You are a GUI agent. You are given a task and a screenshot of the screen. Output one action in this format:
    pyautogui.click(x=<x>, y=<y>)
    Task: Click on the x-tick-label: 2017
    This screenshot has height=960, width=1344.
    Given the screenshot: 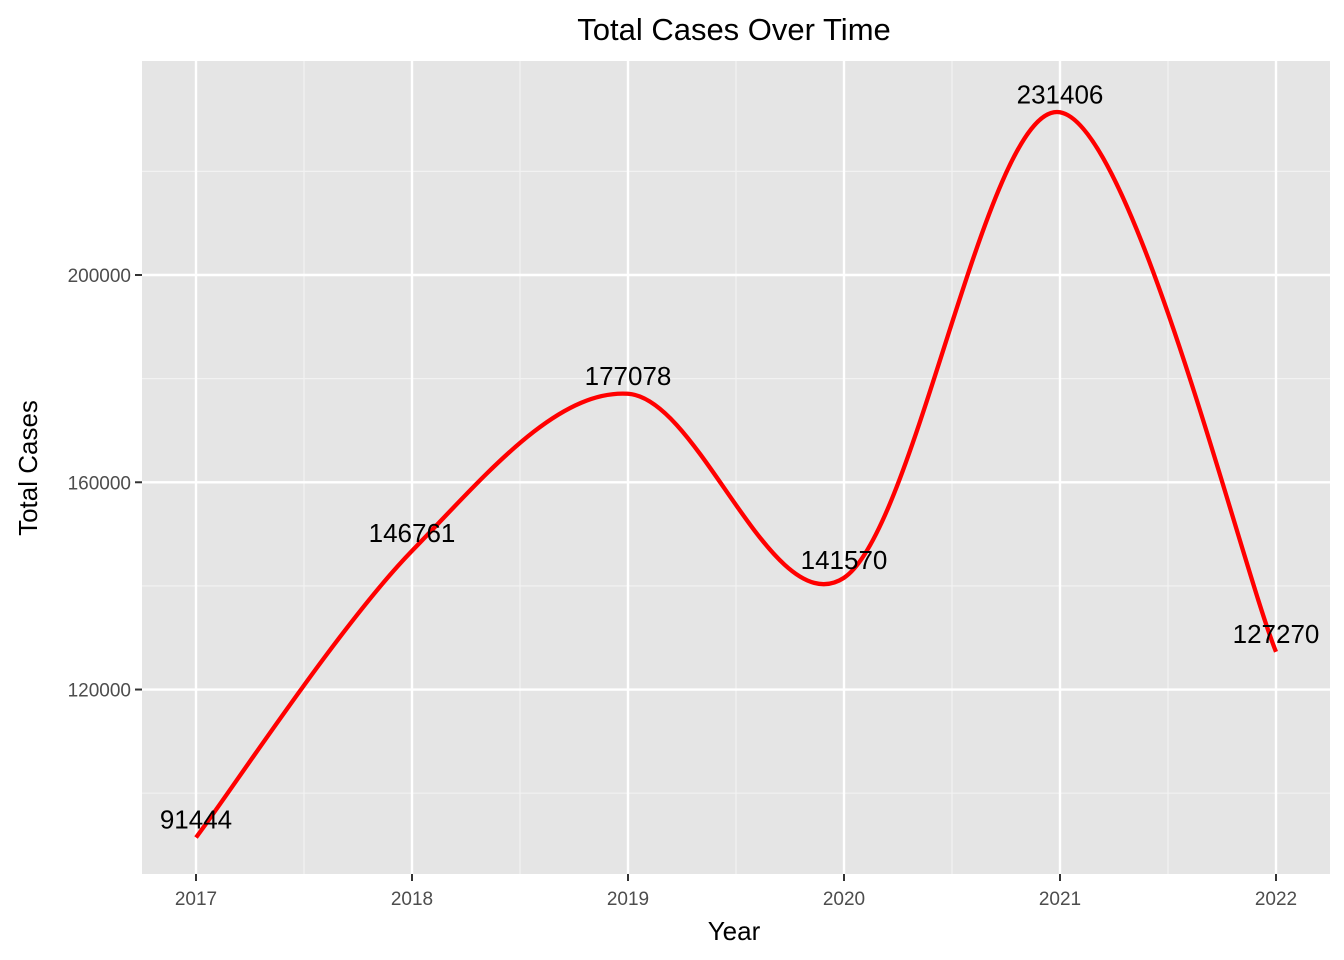 What is the action you would take?
    pyautogui.click(x=196, y=899)
    